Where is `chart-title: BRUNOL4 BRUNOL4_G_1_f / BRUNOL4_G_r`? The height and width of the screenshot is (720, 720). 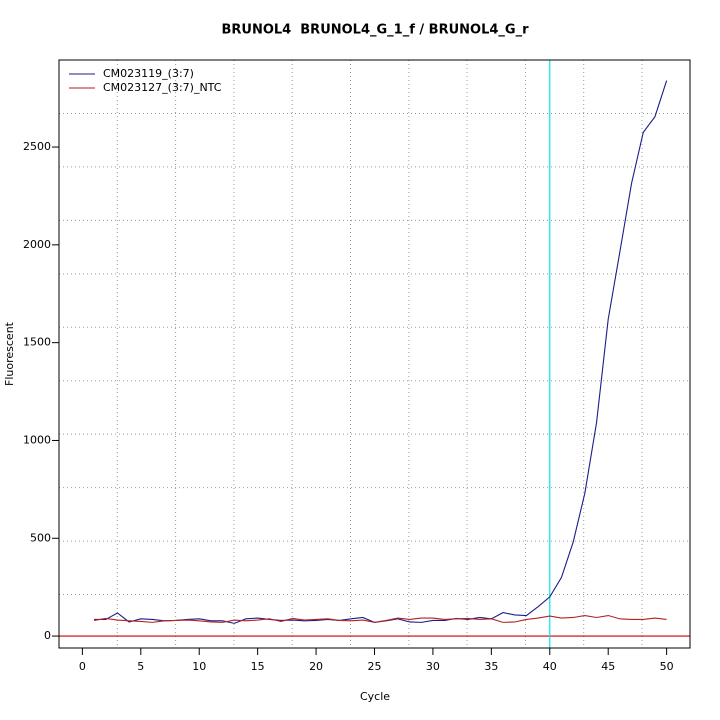
chart-title: BRUNOL4 BRUNOL4_G_1_f / BRUNOL4_G_r is located at coordinates (375, 30).